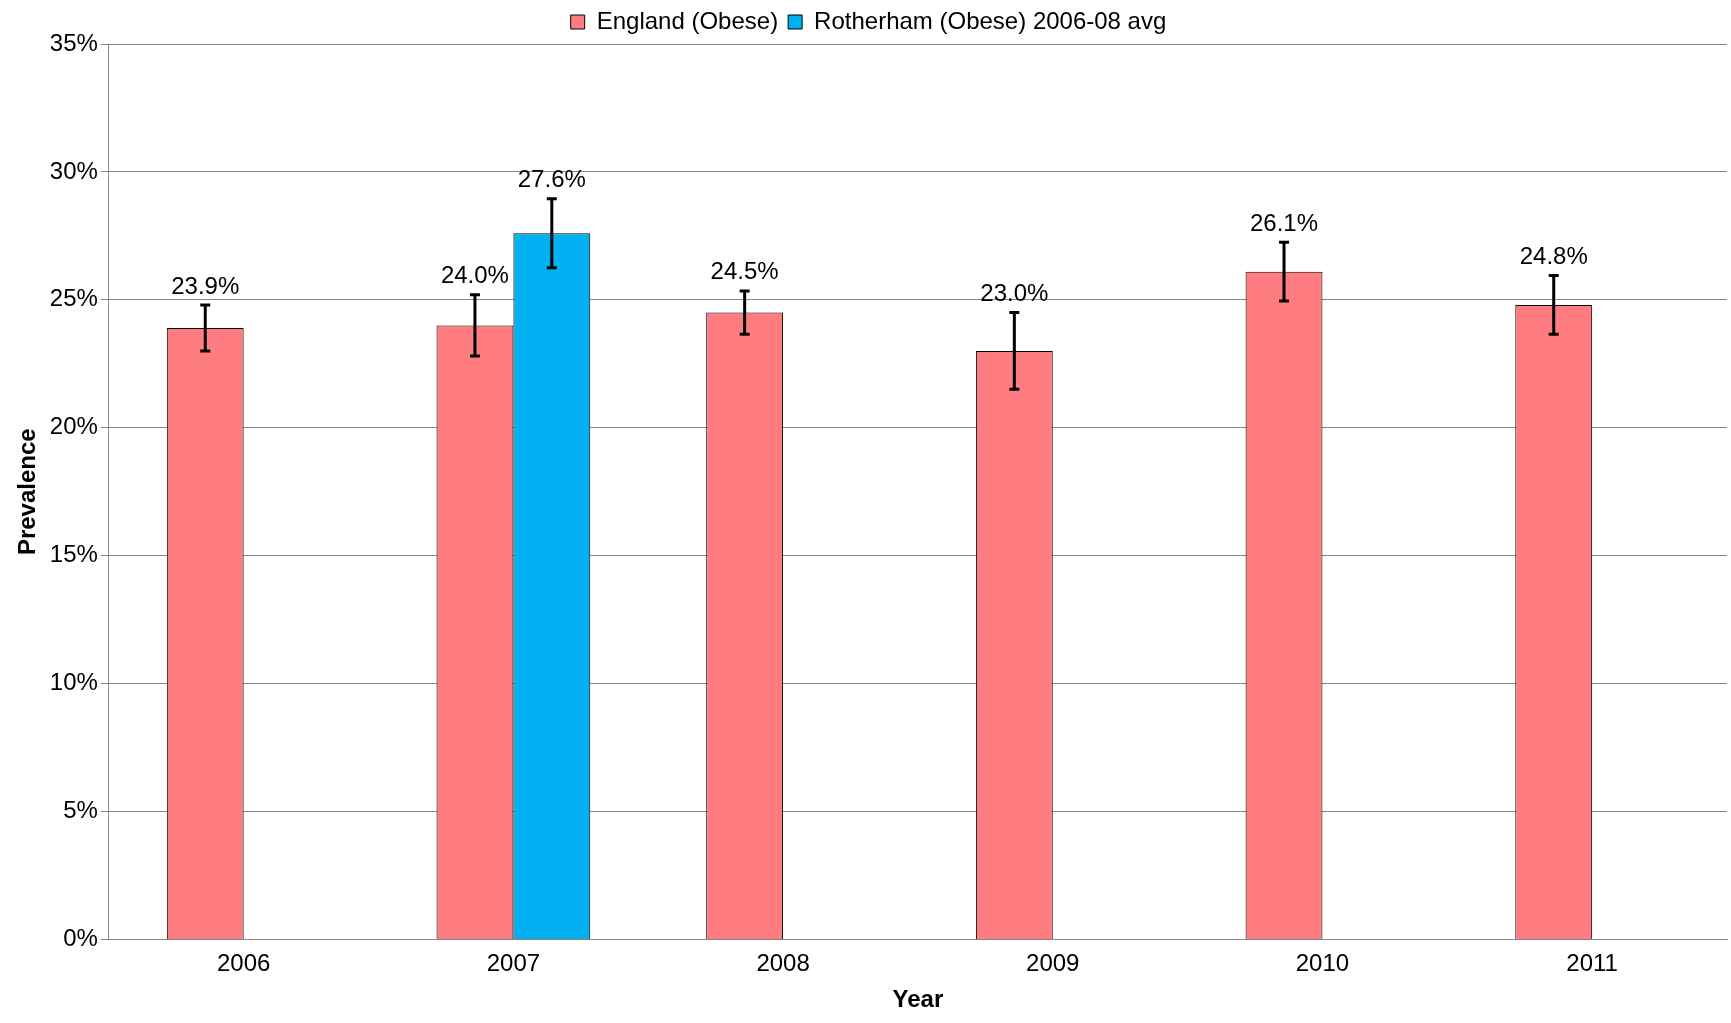 The image size is (1731, 1023). Describe the element at coordinates (80, 938) in the screenshot. I see `y-tick-label: 0%` at that location.